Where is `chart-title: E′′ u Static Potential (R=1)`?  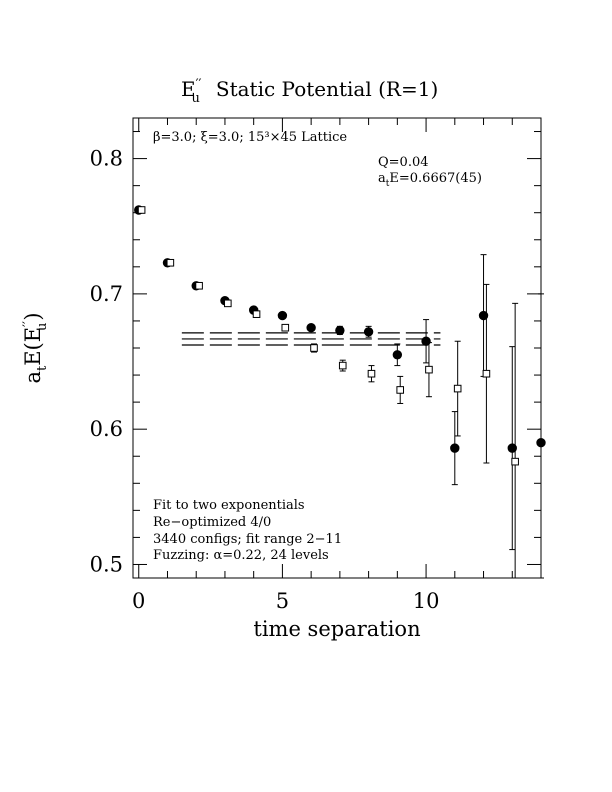
chart-title: E′′ u Static Potential (R=1) is located at coordinates (309, 91).